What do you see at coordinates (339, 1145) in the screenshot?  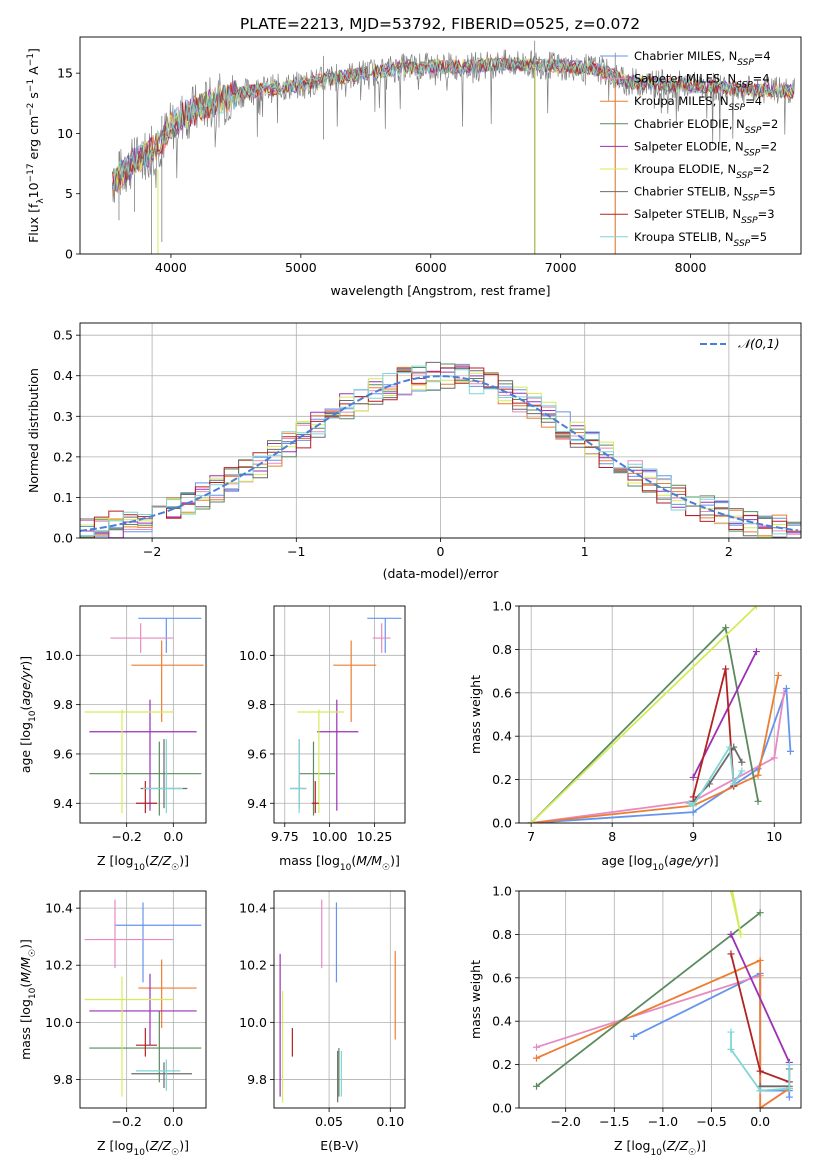 I see `x-axis-label: E(B-V)` at bounding box center [339, 1145].